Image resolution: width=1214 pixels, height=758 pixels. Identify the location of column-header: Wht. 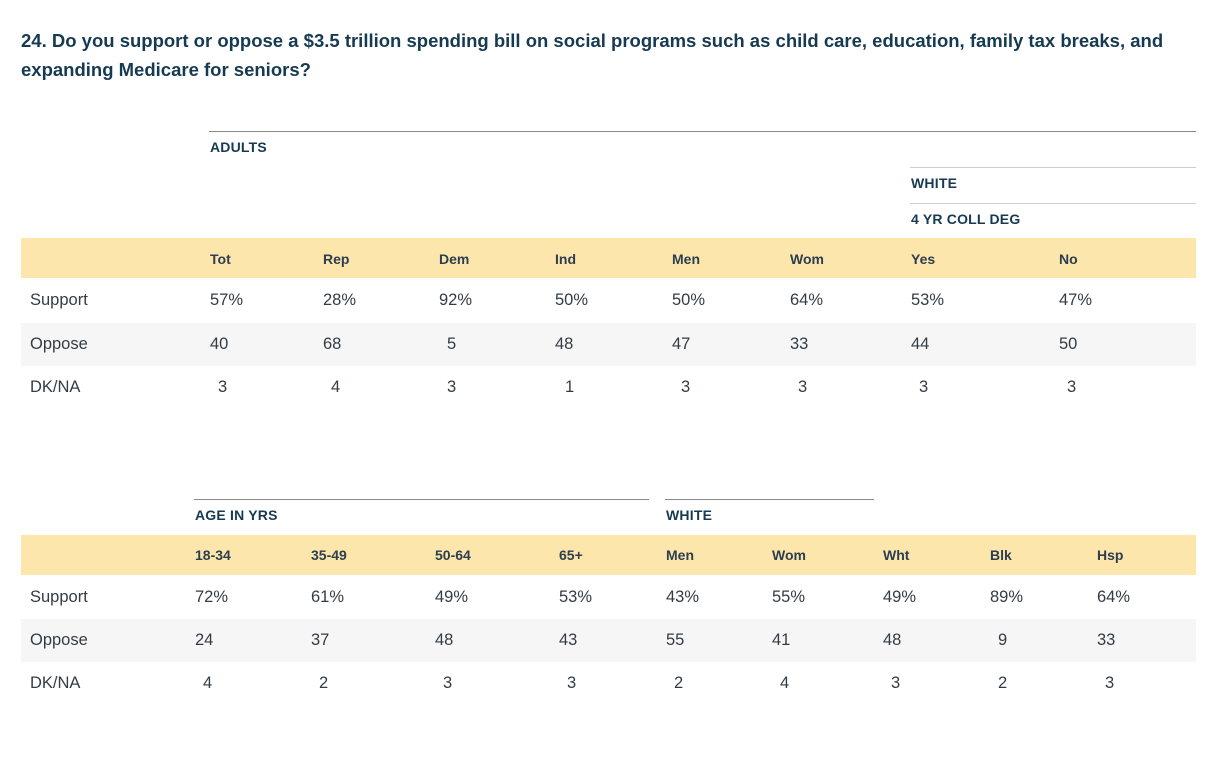
(896, 555).